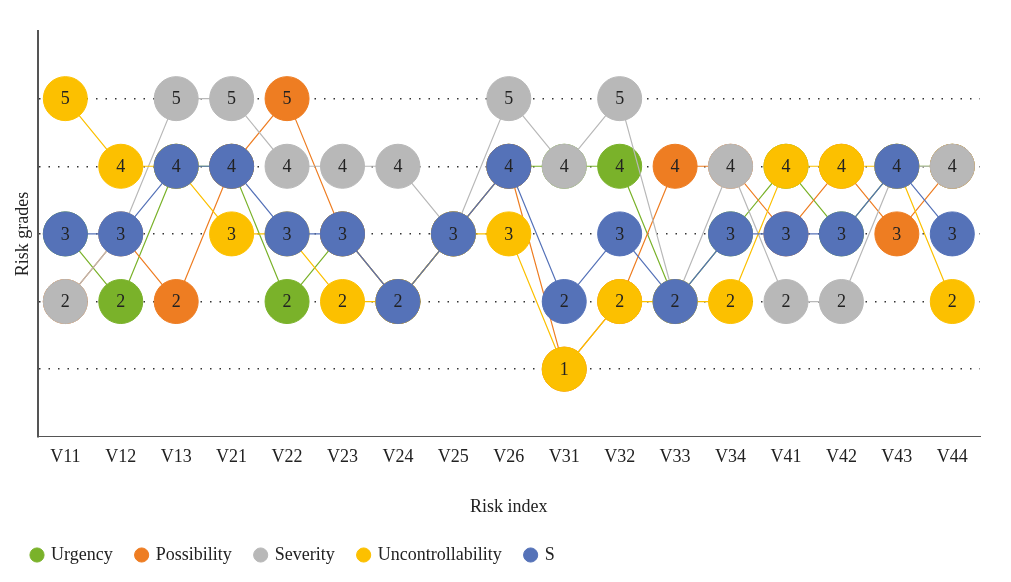 The height and width of the screenshot is (582, 1011). What do you see at coordinates (453, 456) in the screenshot?
I see `x-tick-label: V25` at bounding box center [453, 456].